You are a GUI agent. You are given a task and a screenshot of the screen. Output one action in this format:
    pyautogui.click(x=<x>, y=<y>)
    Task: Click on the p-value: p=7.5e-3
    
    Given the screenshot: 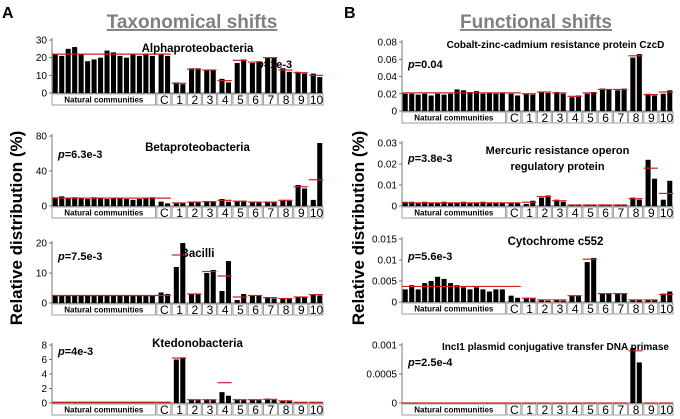 What is the action you would take?
    pyautogui.click(x=79, y=257)
    